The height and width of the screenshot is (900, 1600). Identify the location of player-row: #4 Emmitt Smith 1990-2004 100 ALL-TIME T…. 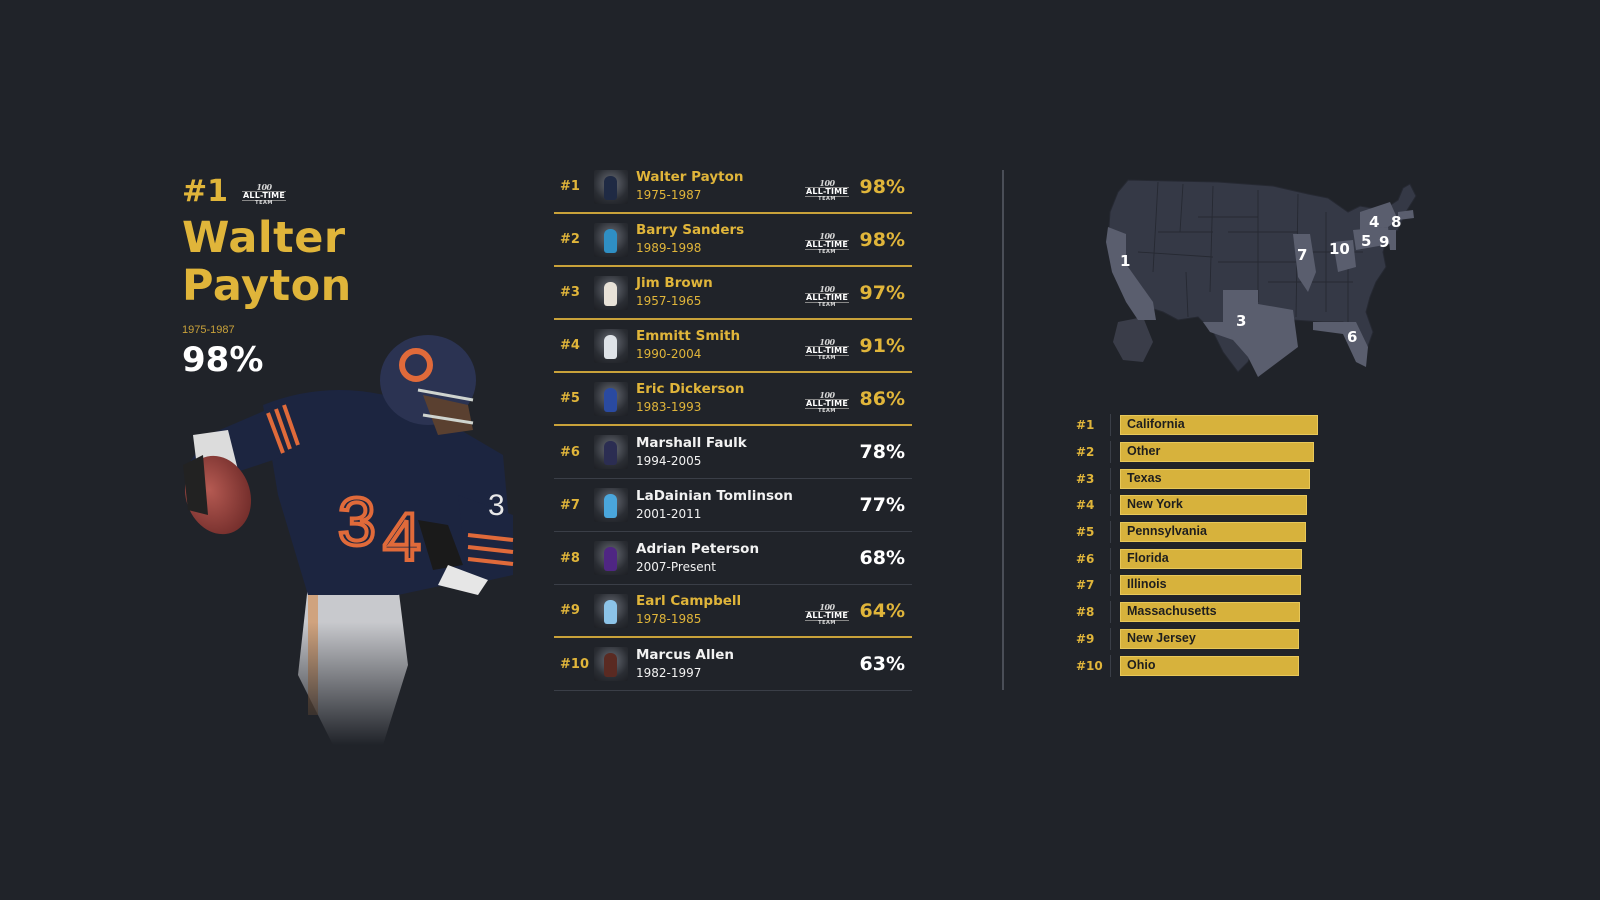
(733, 346).